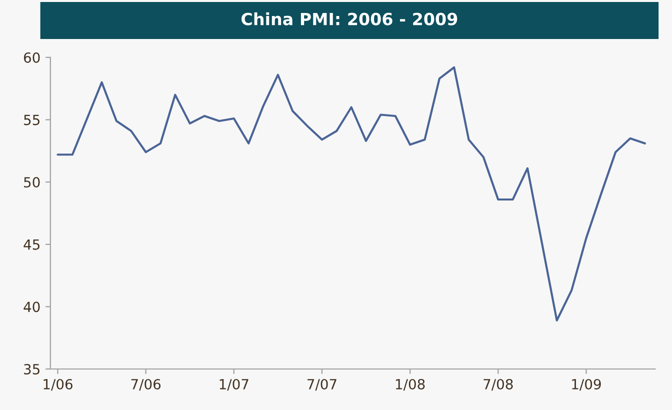 The height and width of the screenshot is (410, 672). I want to click on x-tick-label: 7/08, so click(498, 384).